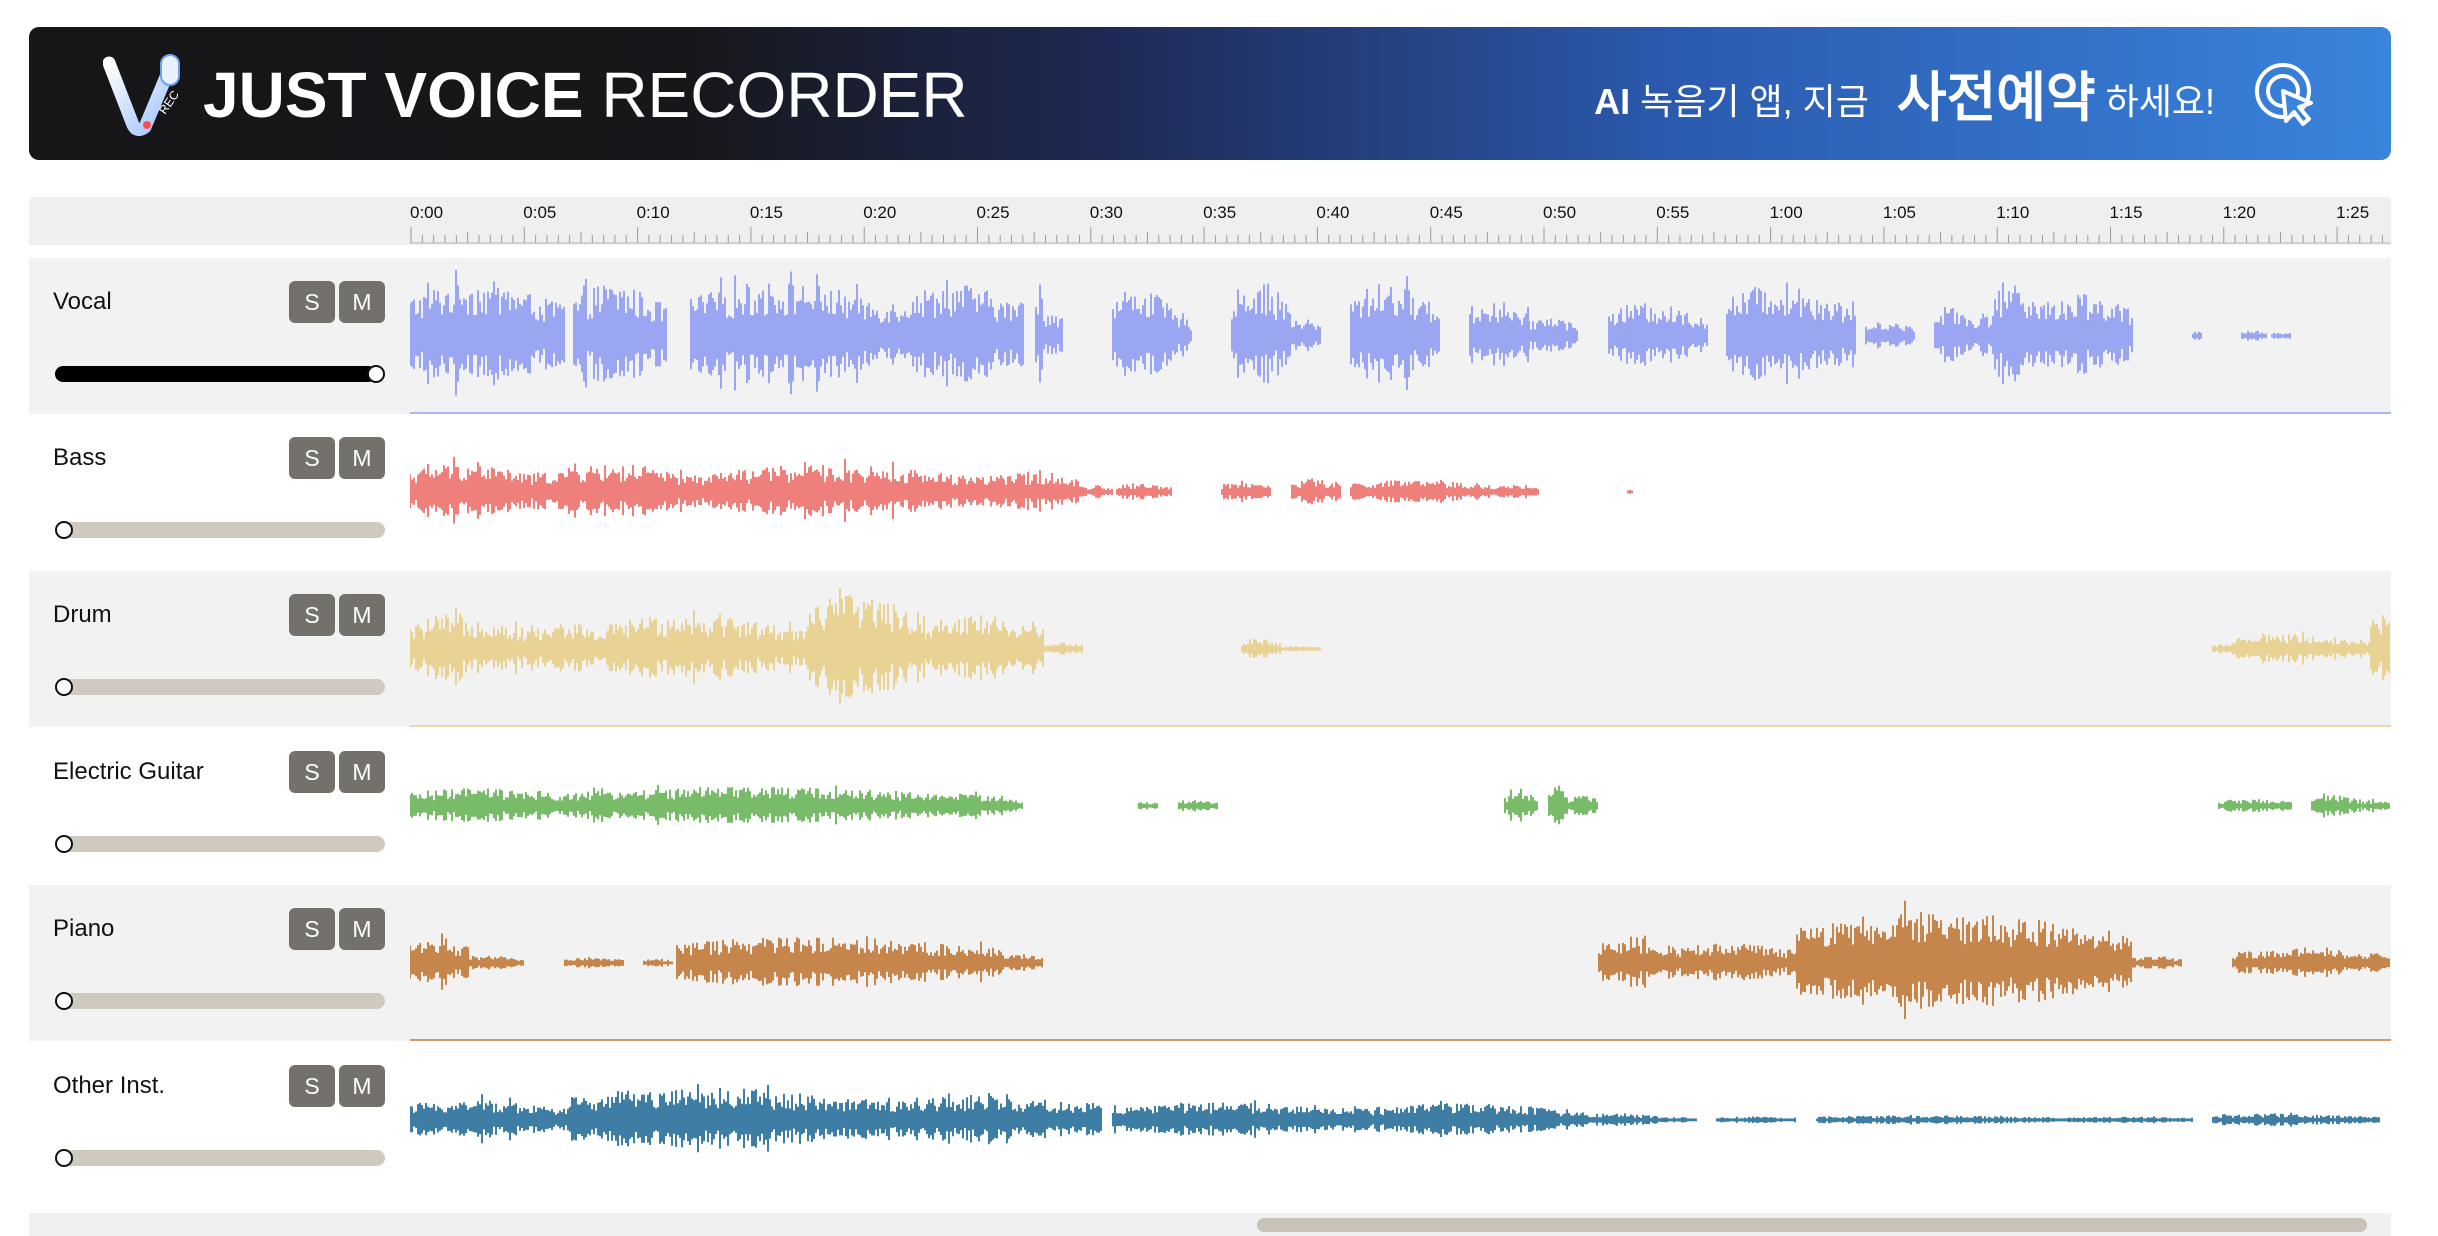  I want to click on ruler-time-label: 0:55, so click(1672, 212).